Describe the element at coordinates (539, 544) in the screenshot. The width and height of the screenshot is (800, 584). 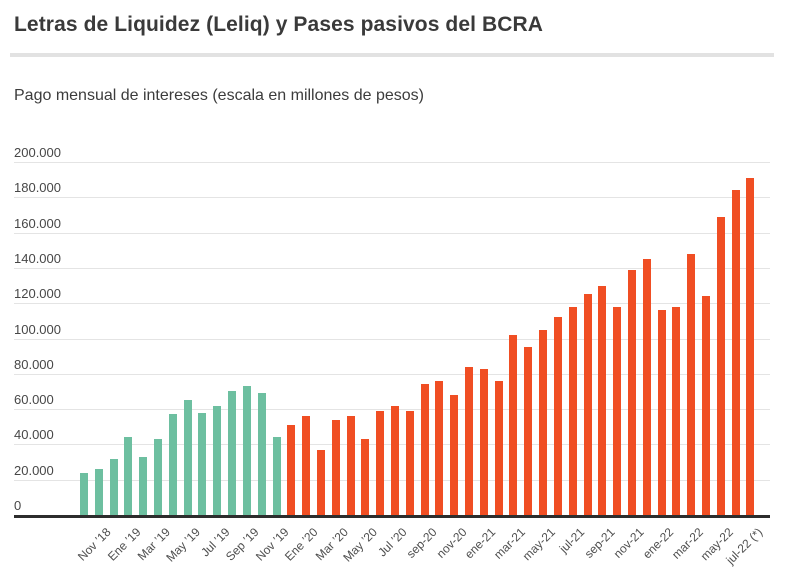
I see `x-axis-tick-label: may-21` at that location.